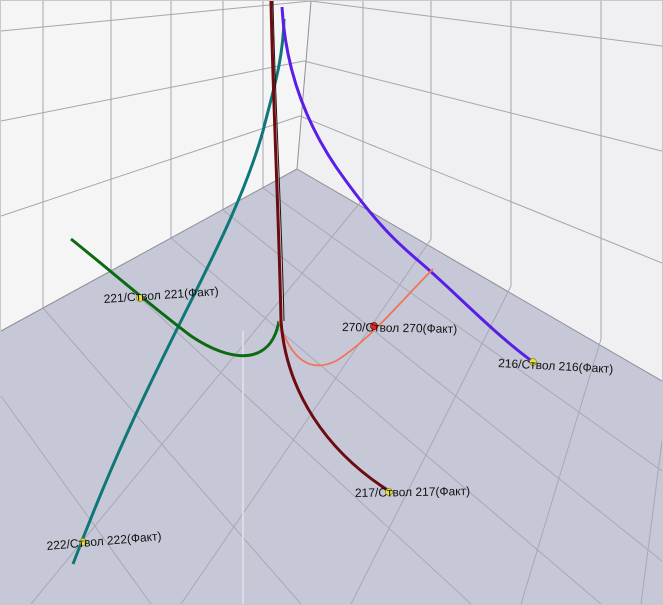 This screenshot has height=605, width=663. I want to click on well-222-marker, so click(83, 542).